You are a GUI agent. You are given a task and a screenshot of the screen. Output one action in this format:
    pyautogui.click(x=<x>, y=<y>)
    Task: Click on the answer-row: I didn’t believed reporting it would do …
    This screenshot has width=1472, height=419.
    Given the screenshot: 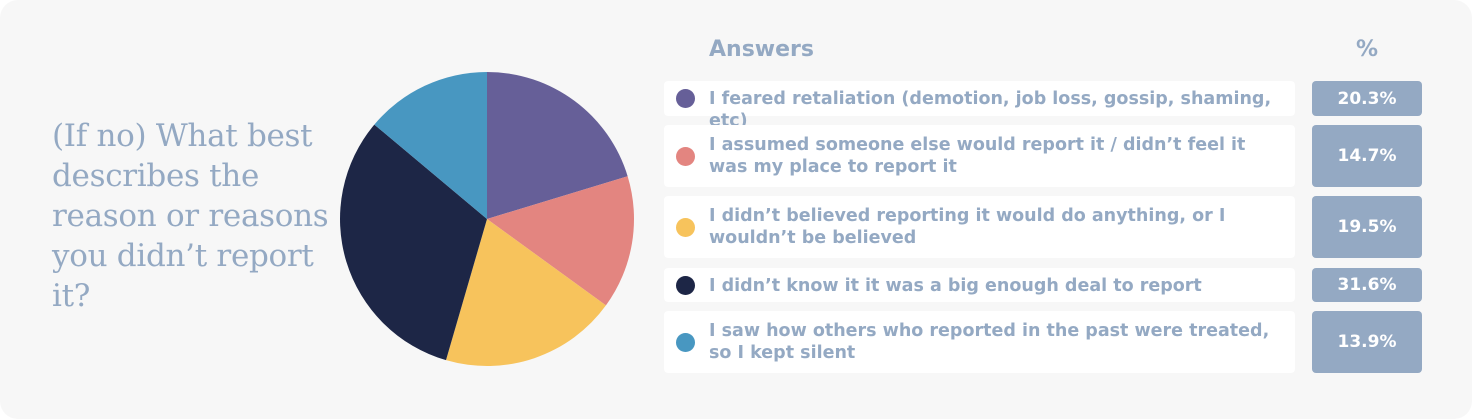 What is the action you would take?
    pyautogui.click(x=1043, y=227)
    